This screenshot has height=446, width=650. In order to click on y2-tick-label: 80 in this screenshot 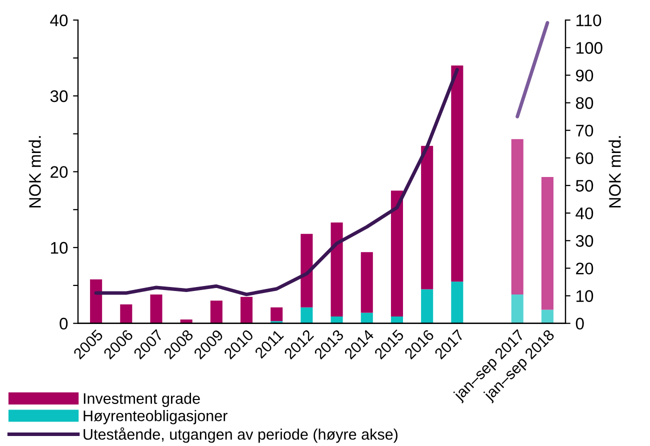, I will do `click(585, 103)`.